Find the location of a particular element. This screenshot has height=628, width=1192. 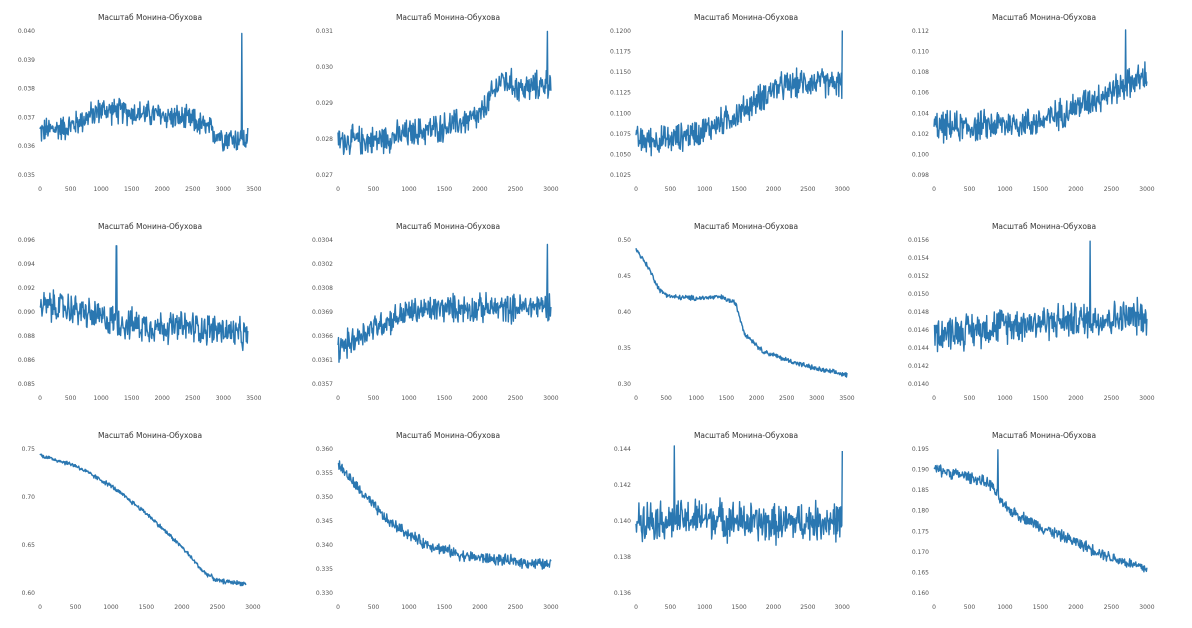

y-tick-label: 0.1100 is located at coordinates (620, 113).